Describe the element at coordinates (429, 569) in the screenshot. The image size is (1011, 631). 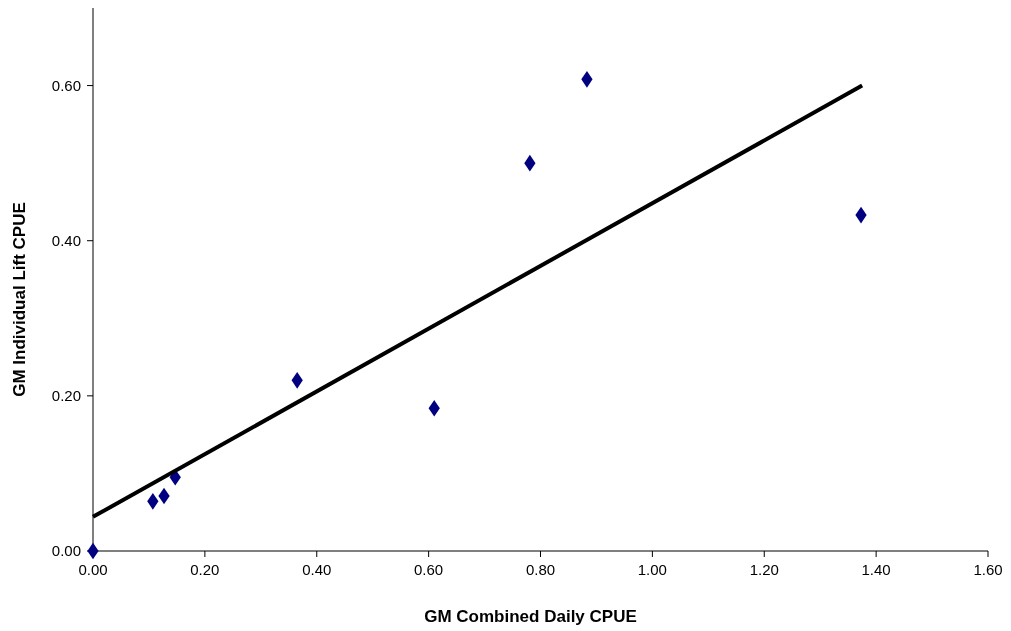
I see `x-tick-label: 0.60` at that location.